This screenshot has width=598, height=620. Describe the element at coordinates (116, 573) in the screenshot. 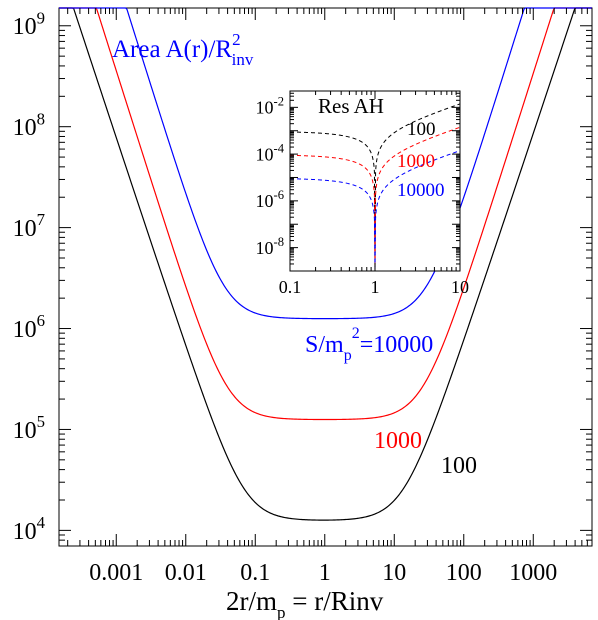

I see `x-tick-label: 0.001` at that location.